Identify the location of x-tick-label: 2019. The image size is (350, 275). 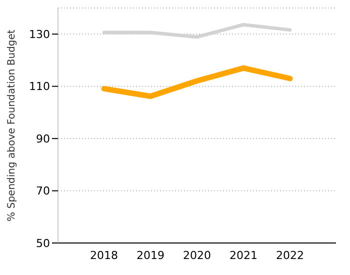
(150, 255).